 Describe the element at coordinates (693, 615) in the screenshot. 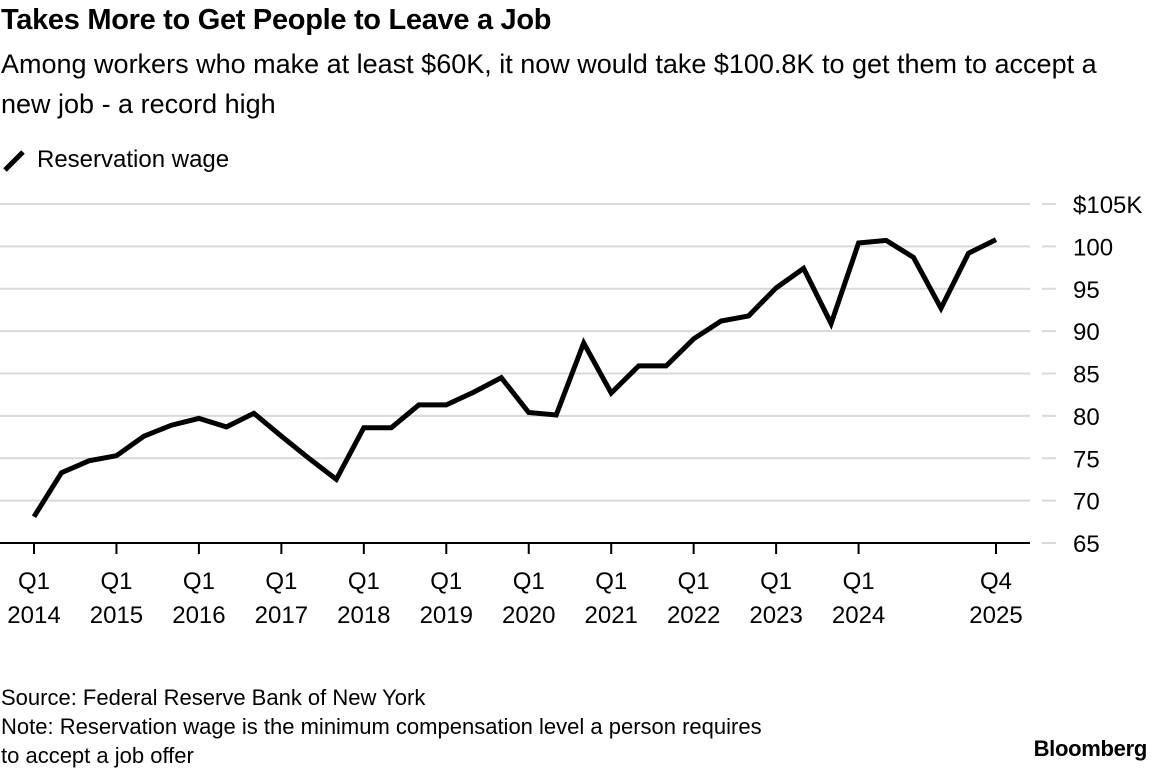

I see `x-tick-label-year: 2022` at that location.